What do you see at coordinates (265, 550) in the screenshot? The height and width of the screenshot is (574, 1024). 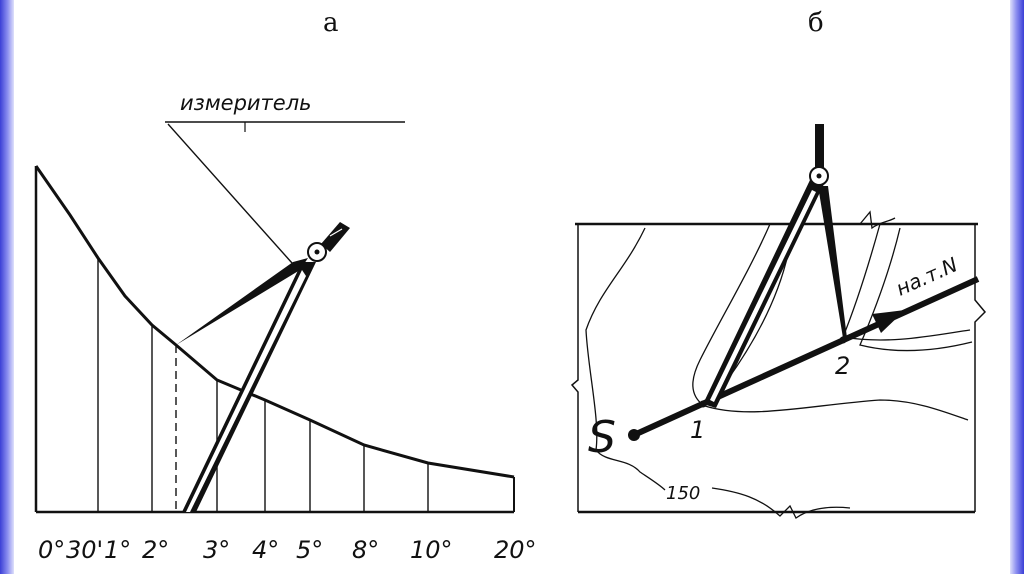 I see `tick-label: 4°` at bounding box center [265, 550].